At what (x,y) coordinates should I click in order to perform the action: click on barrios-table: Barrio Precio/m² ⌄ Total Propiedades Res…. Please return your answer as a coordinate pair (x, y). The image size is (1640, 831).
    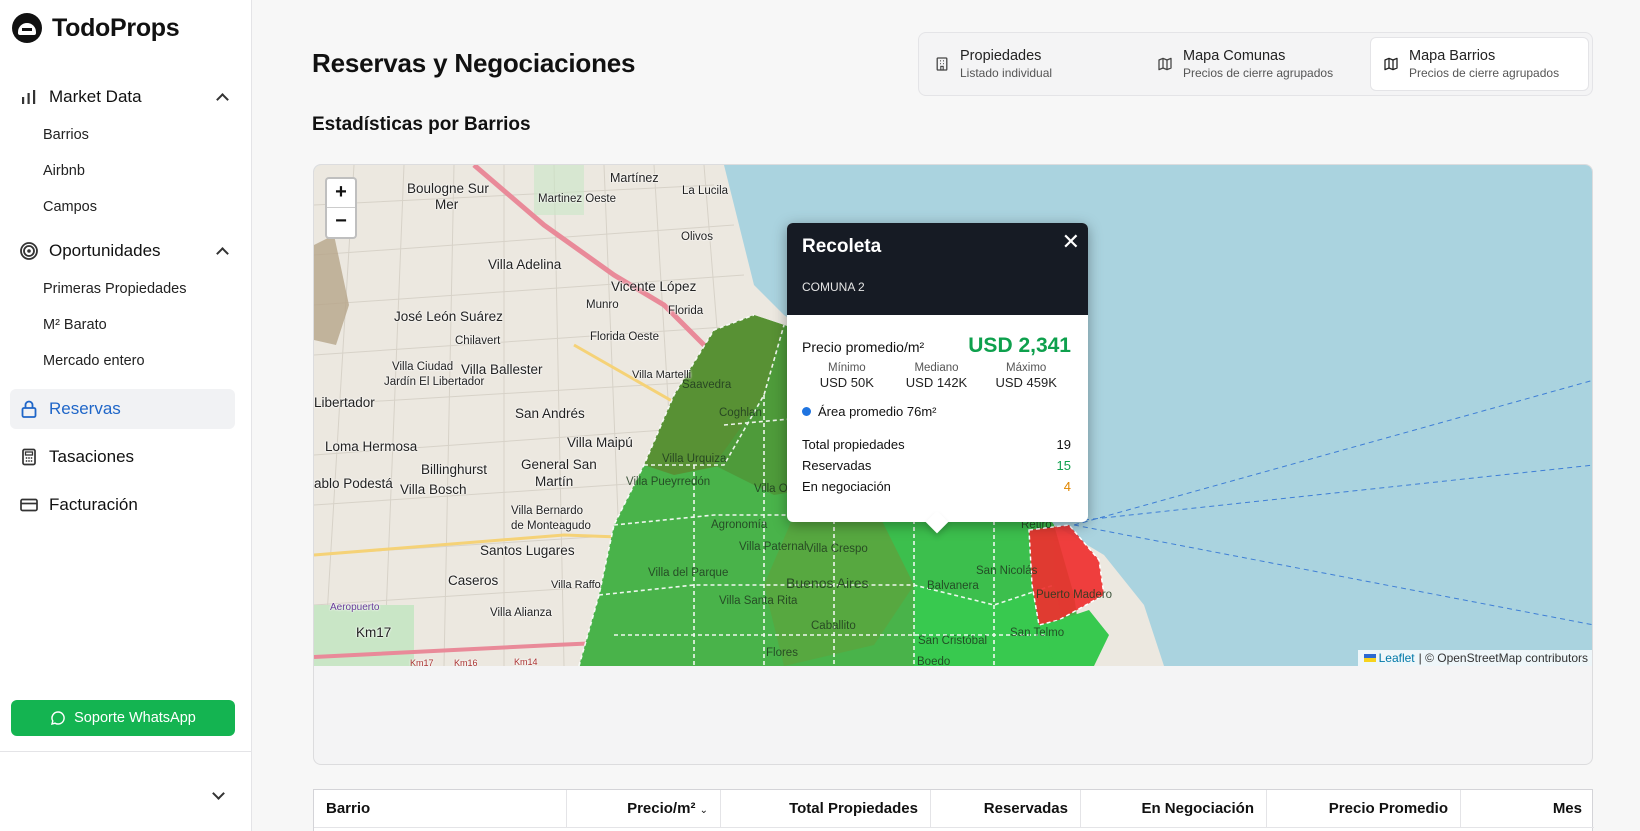
    Looking at the image, I should click on (953, 810).